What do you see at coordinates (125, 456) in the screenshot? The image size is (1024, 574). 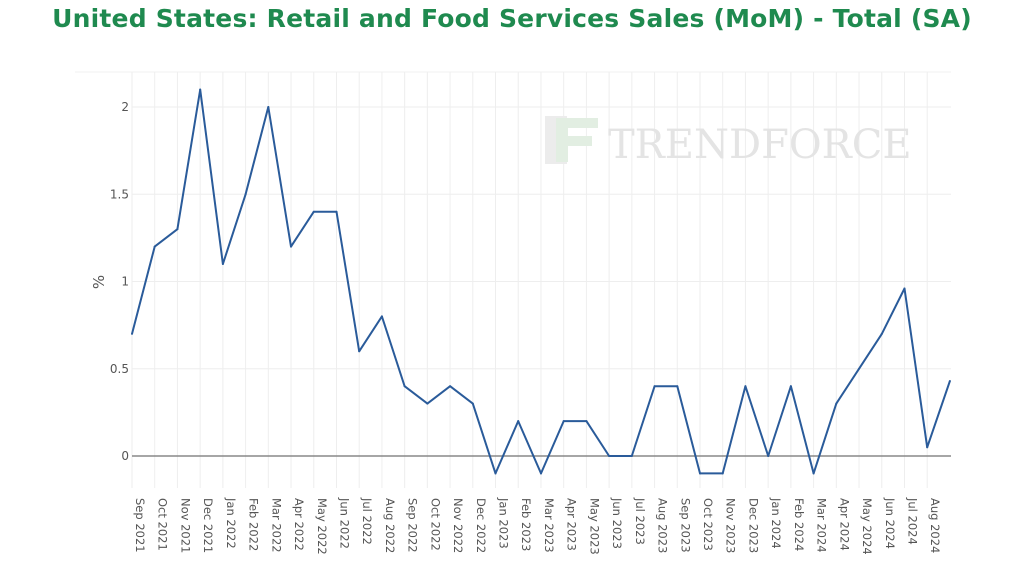 I see `y-tick-label: 0` at bounding box center [125, 456].